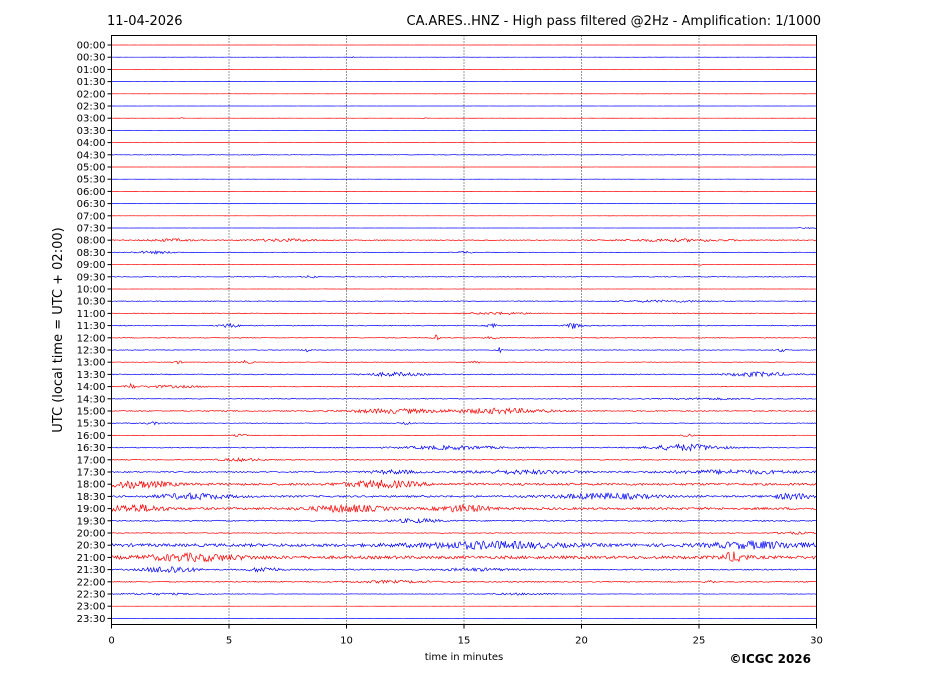 The width and height of the screenshot is (927, 696). I want to click on y-tick-label: 06:00, so click(91, 192).